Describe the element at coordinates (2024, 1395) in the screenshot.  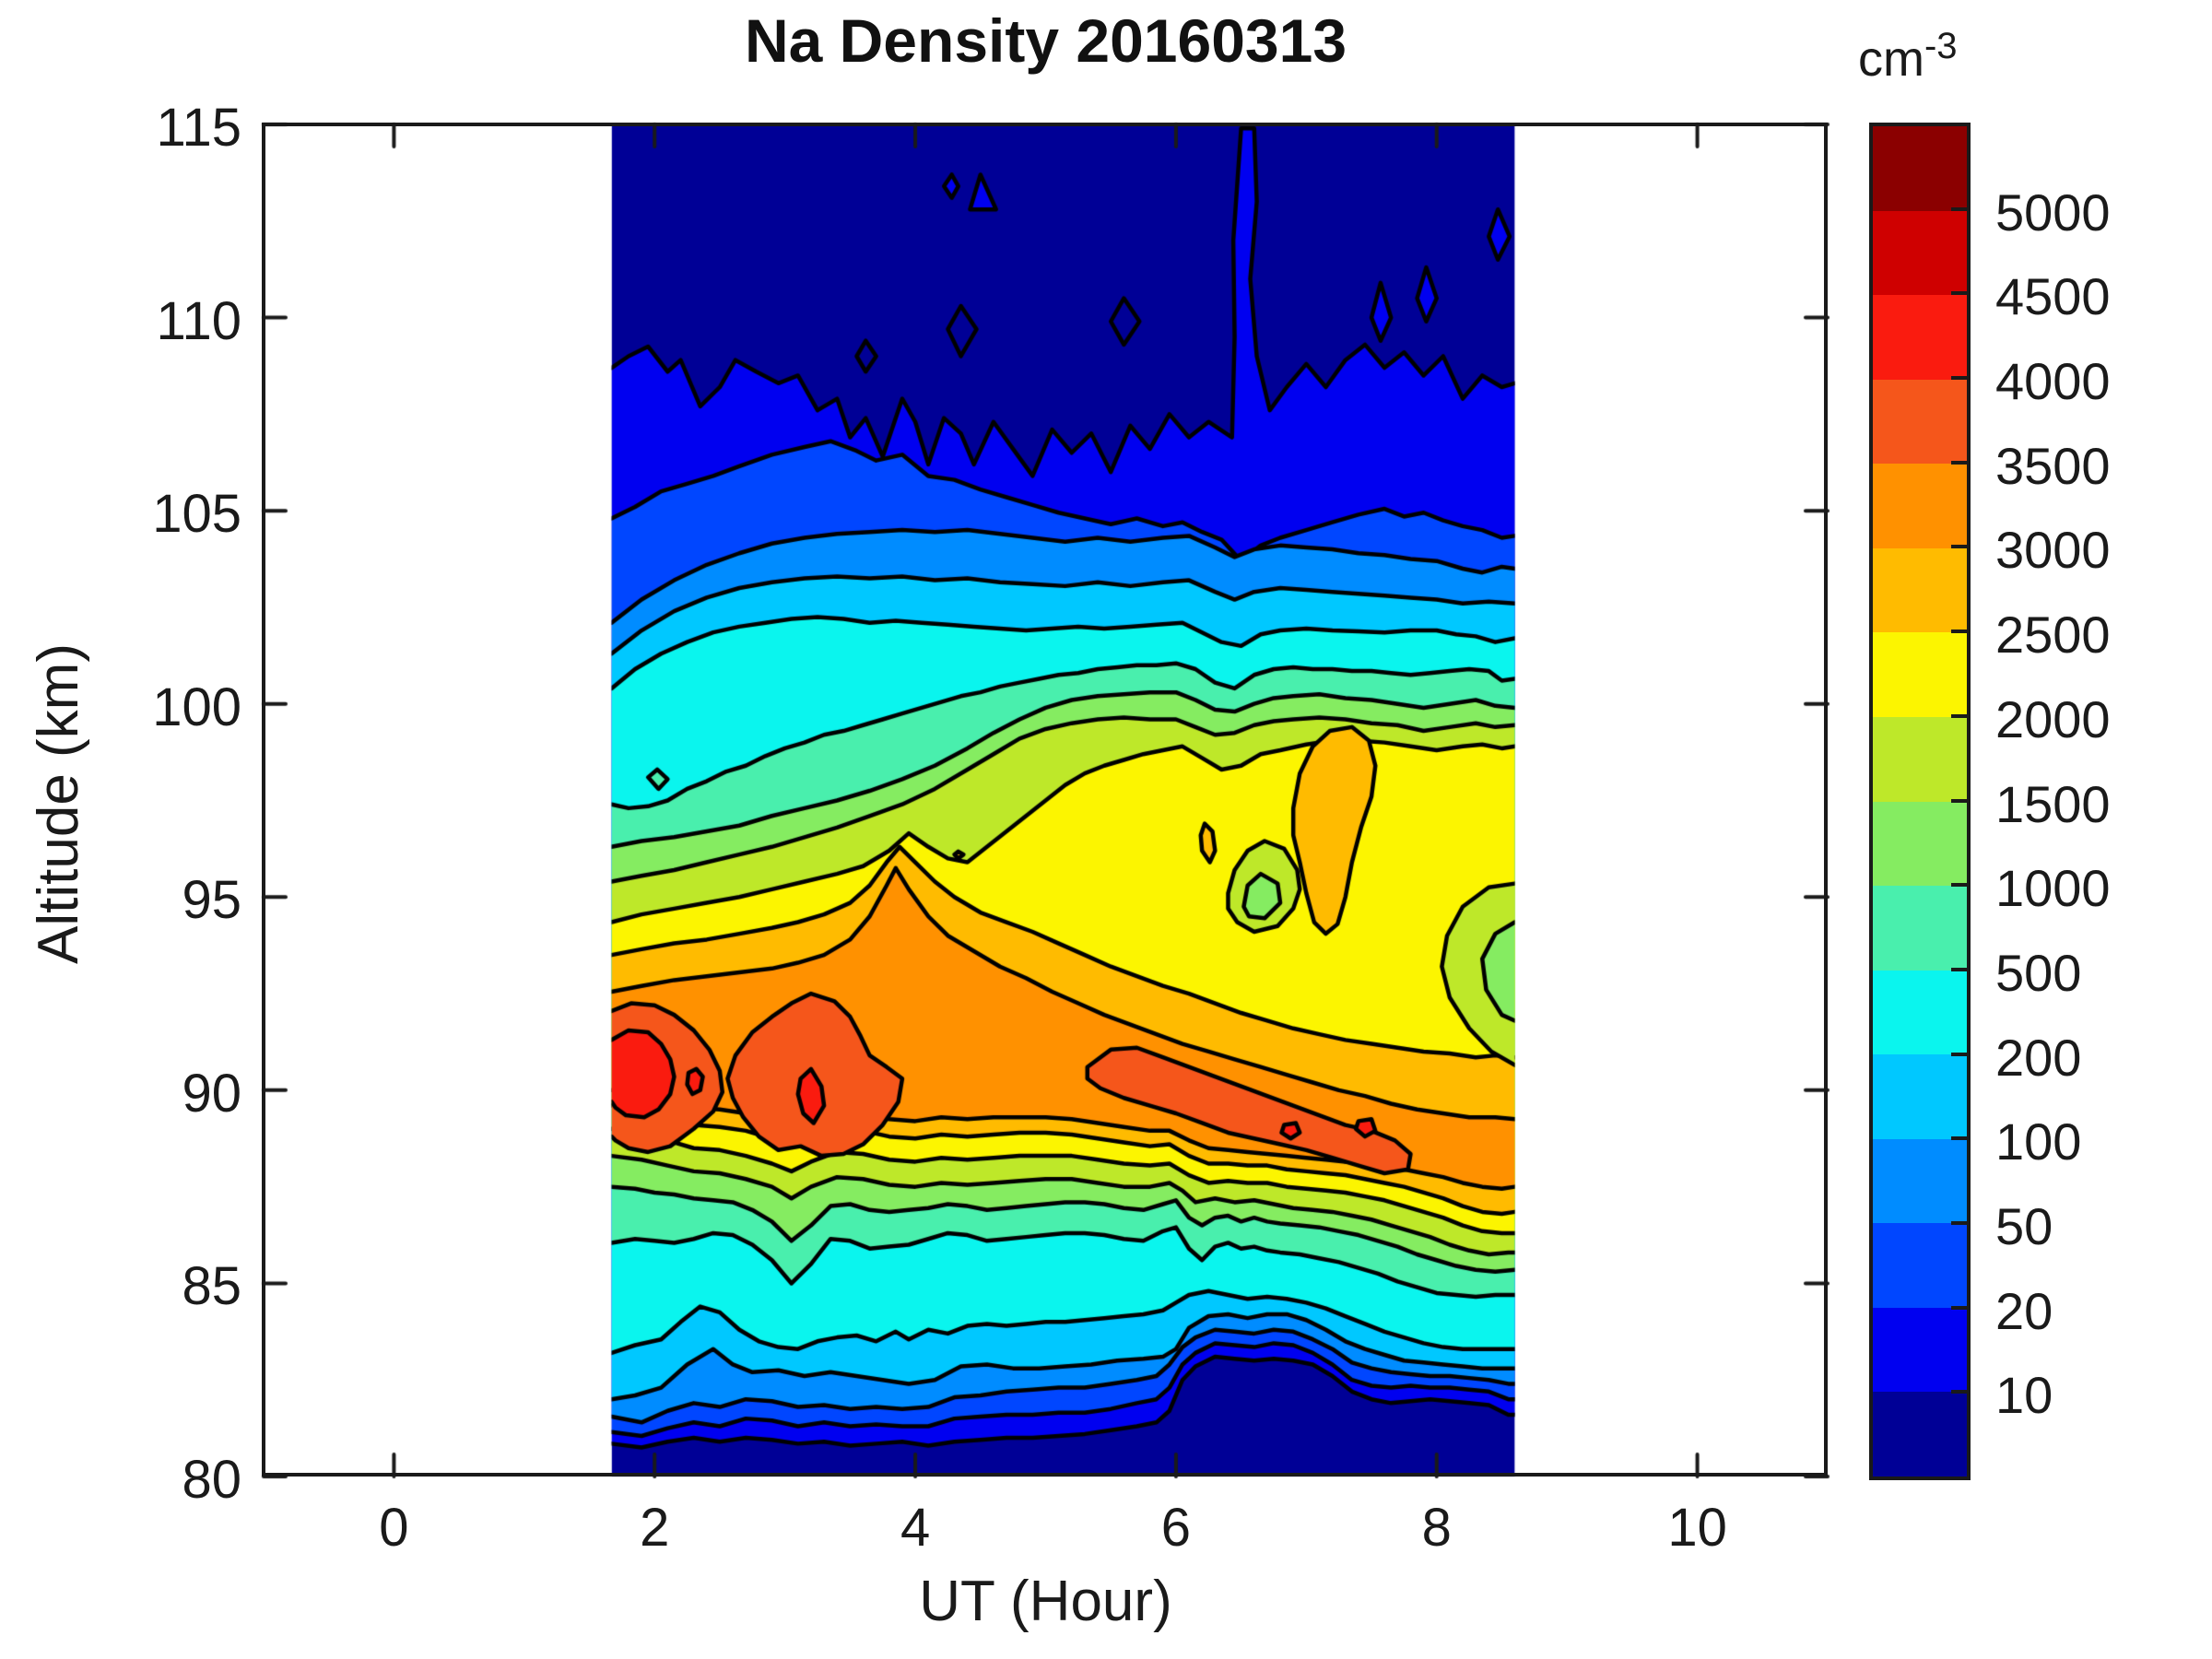
I see `colorbar-tick-label-10: 10` at that location.